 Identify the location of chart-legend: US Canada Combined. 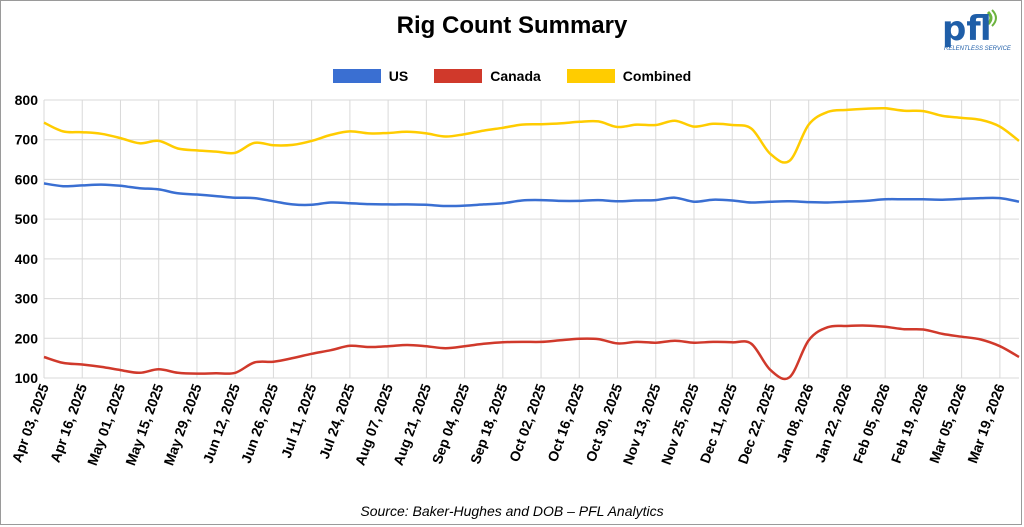
(512, 76).